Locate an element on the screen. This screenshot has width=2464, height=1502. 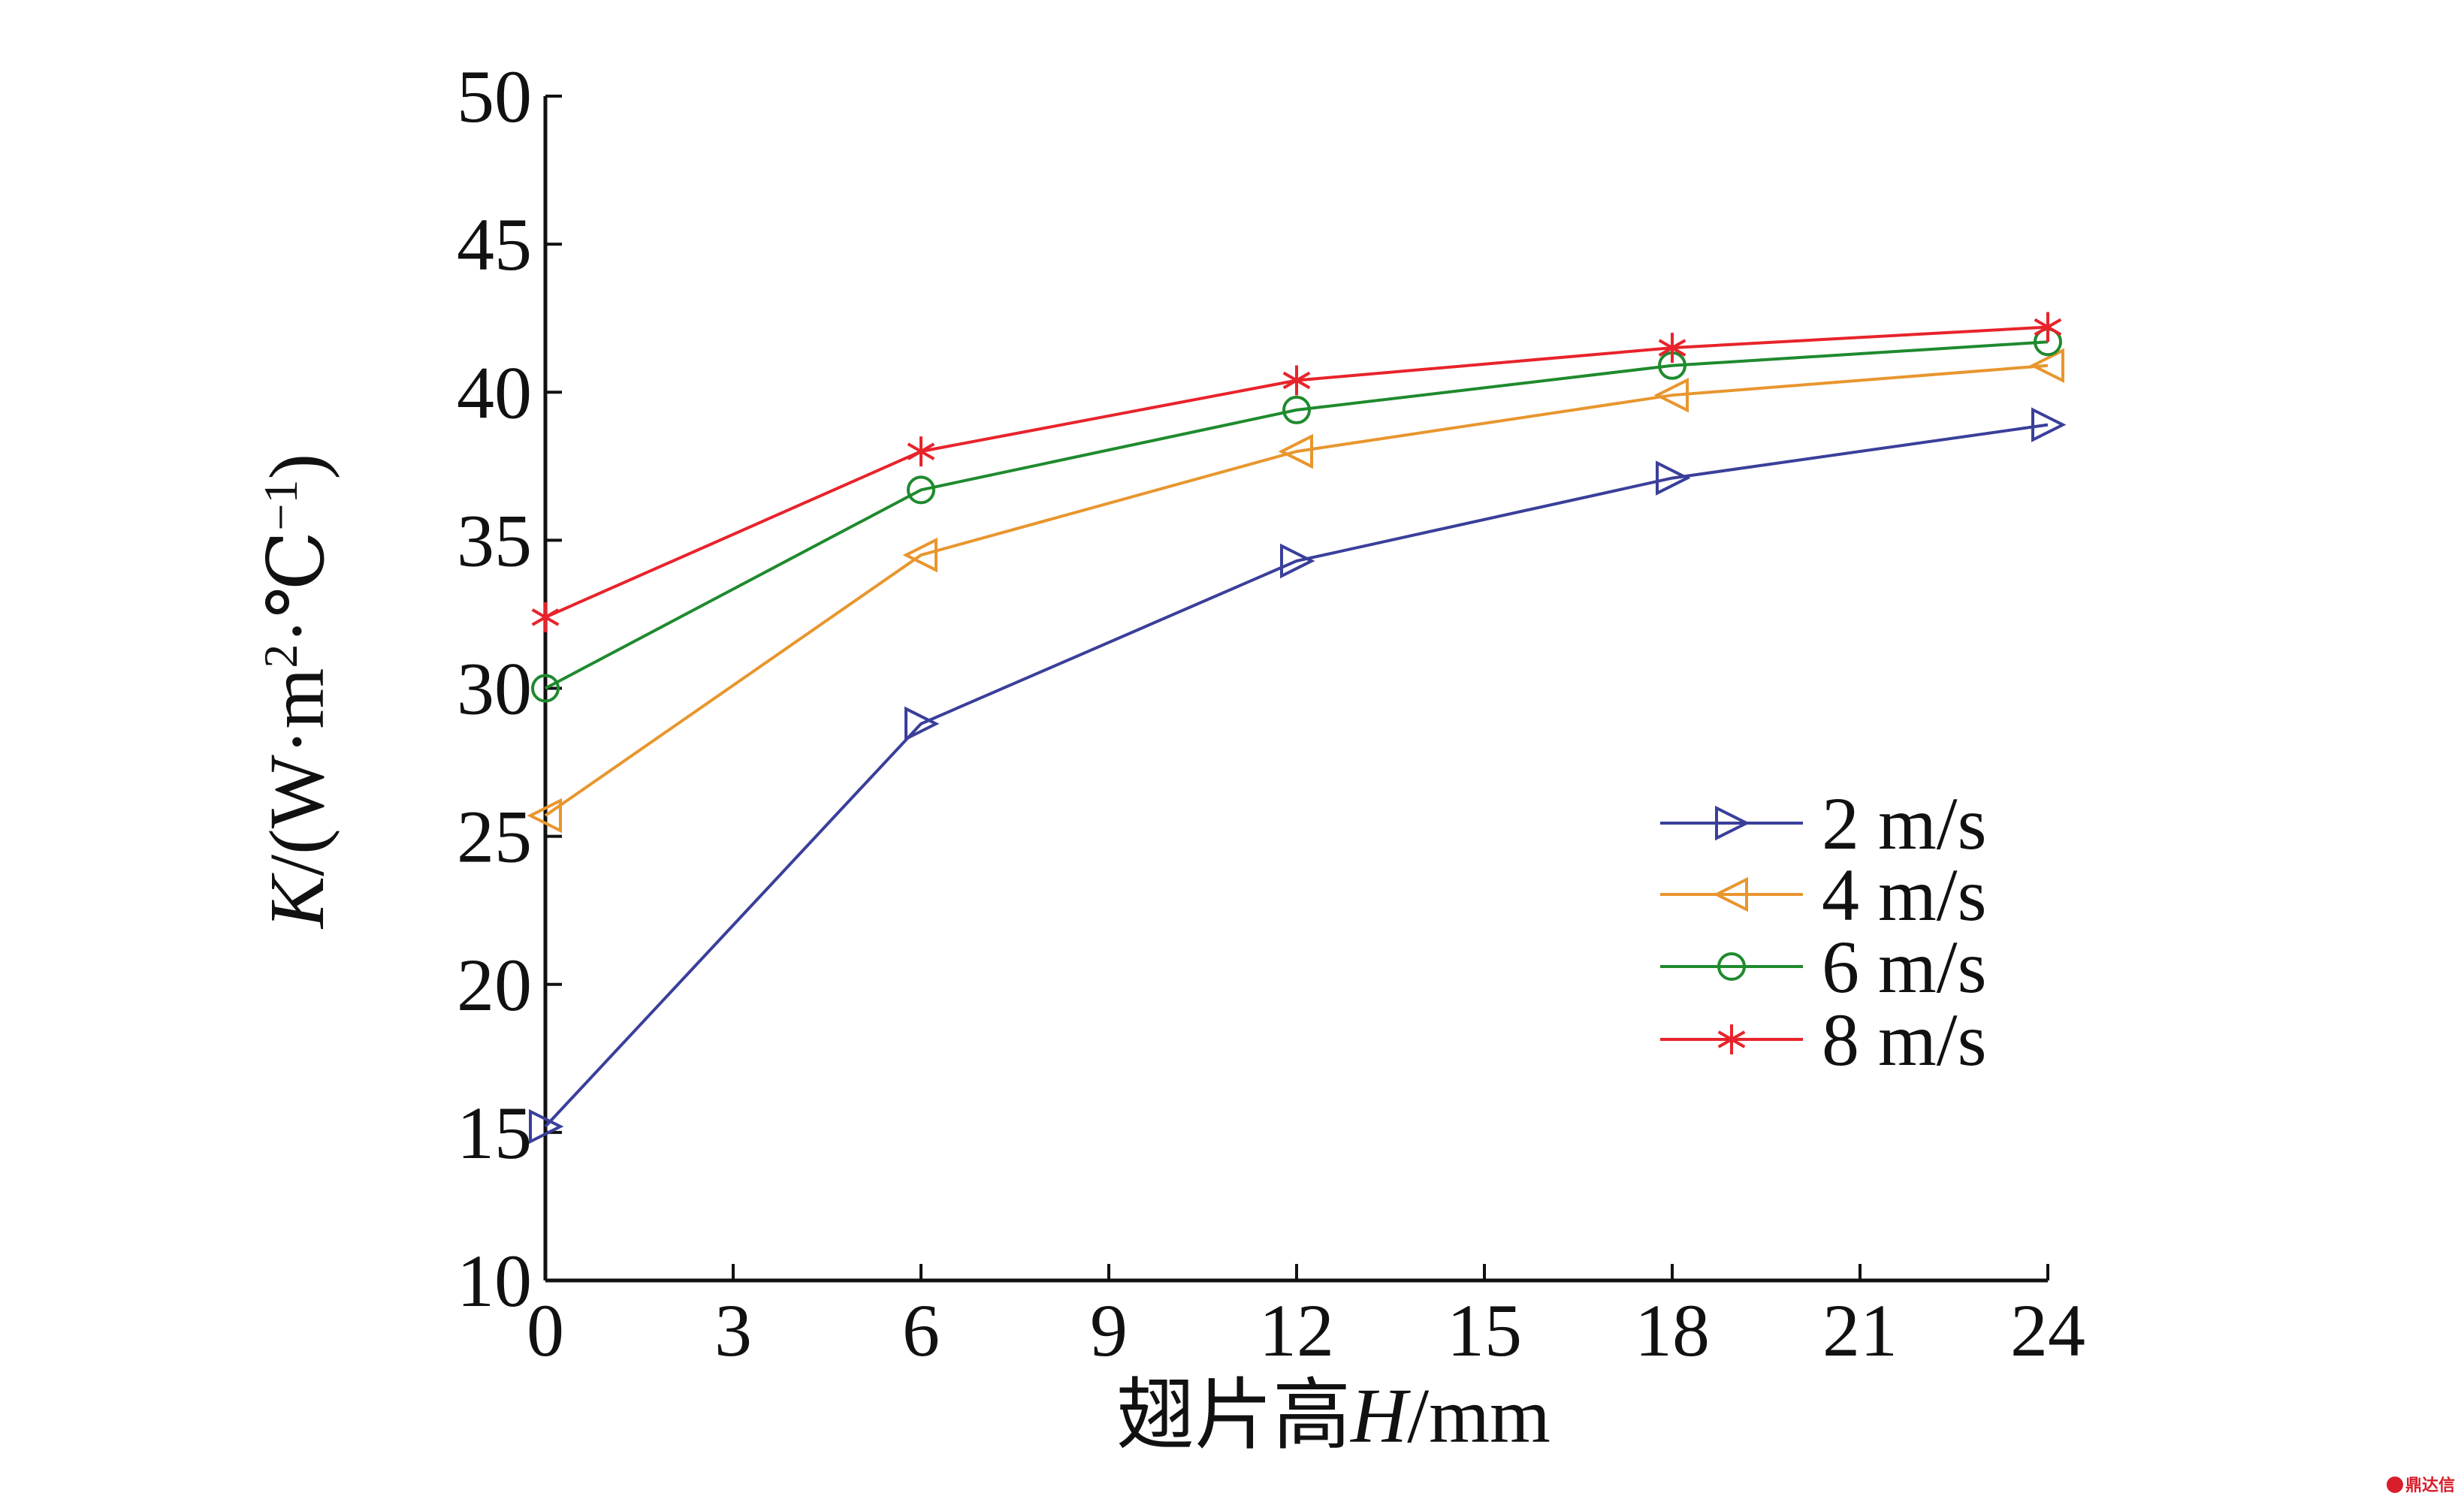
x-tick-label: 6 is located at coordinates (921, 1331).